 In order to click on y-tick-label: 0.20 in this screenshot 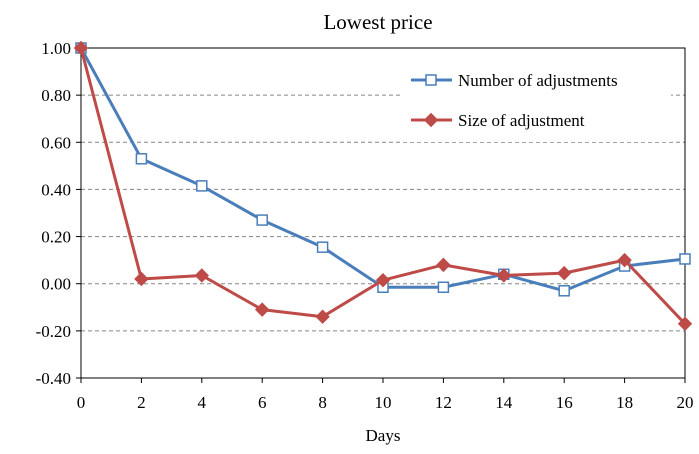, I will do `click(56, 237)`.